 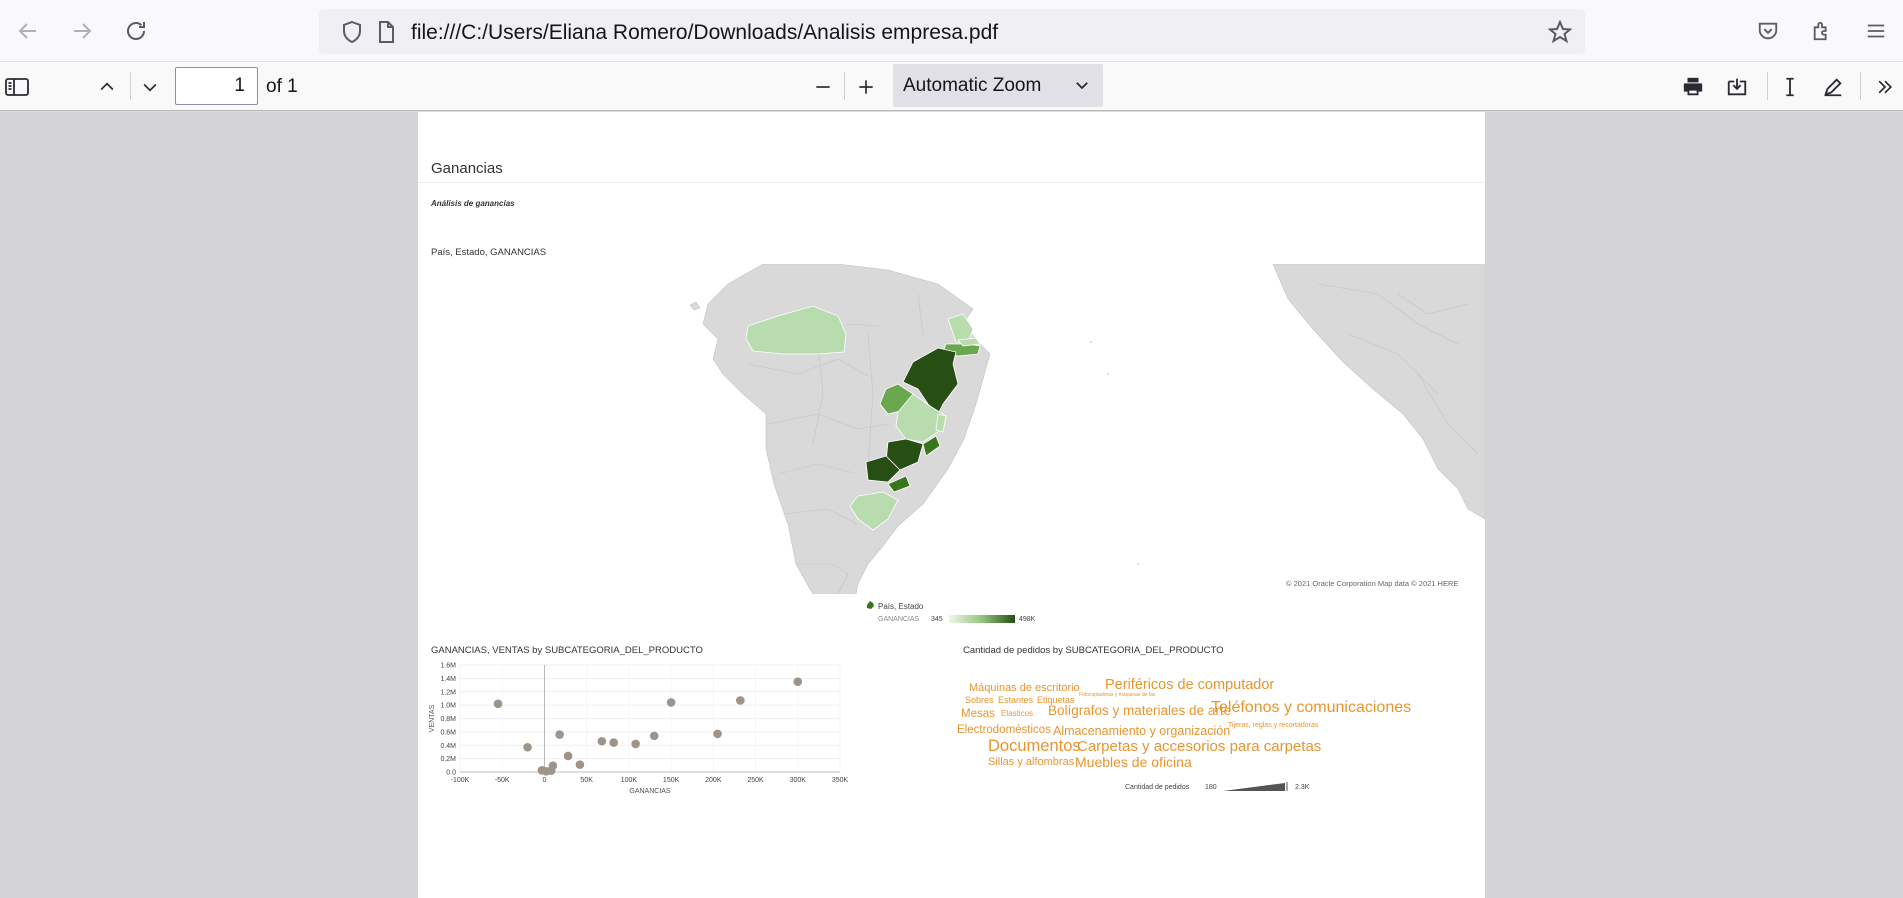 What do you see at coordinates (1016, 700) in the screenshot?
I see `word-cloud-item: Estantes` at bounding box center [1016, 700].